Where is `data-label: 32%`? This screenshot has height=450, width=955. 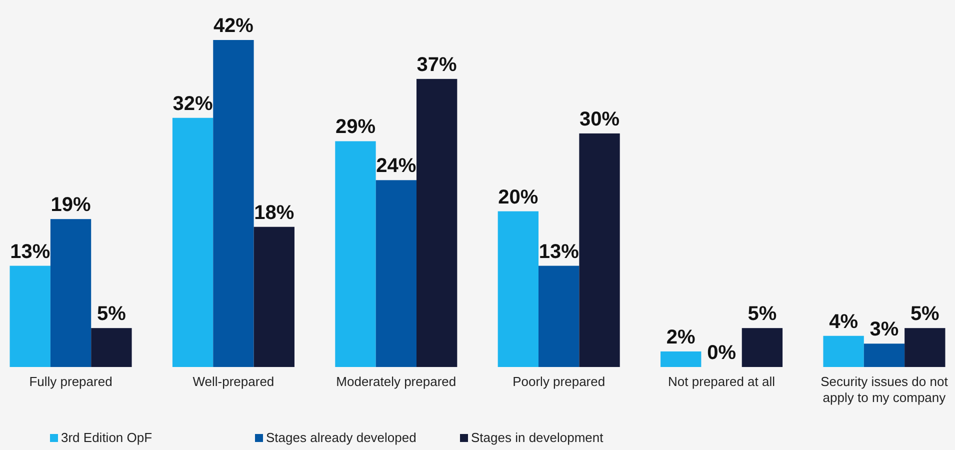 data-label: 32% is located at coordinates (193, 103).